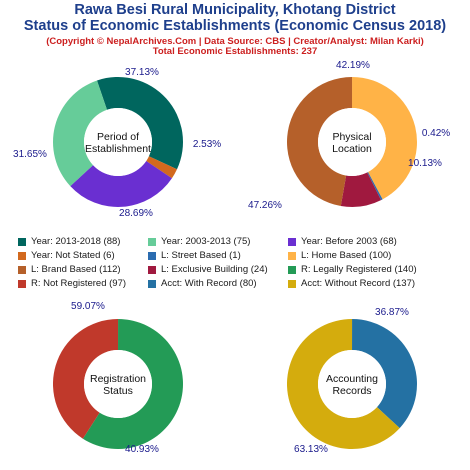  What do you see at coordinates (235, 51) in the screenshot?
I see `total-establishments: Total Economic Establishments: 237` at bounding box center [235, 51].